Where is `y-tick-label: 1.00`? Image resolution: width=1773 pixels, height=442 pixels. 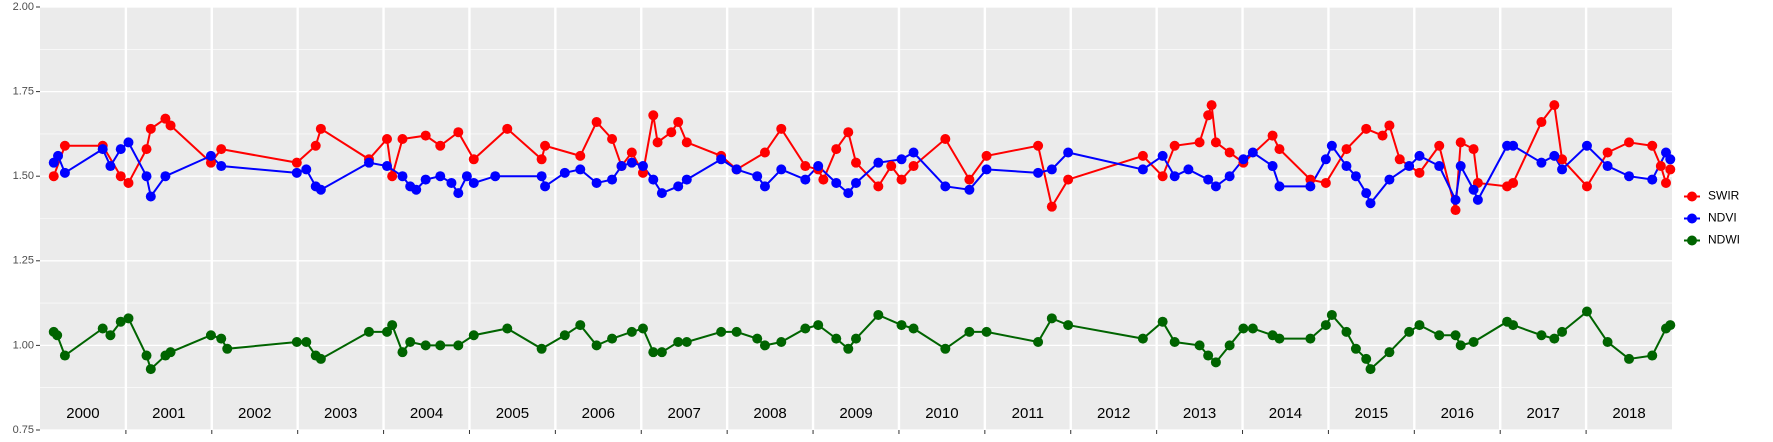 y-tick-label: 1.00 is located at coordinates (23, 345).